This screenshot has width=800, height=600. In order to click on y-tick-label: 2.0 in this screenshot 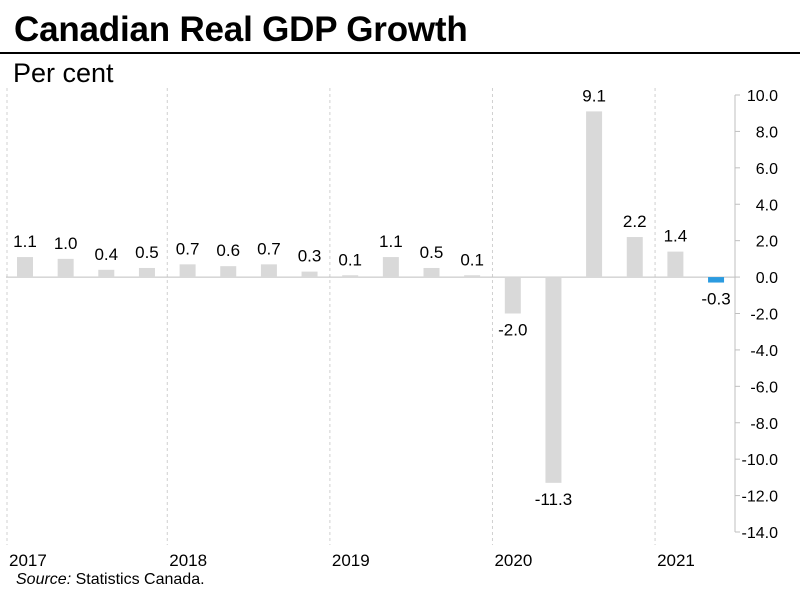, I will do `click(767, 242)`.